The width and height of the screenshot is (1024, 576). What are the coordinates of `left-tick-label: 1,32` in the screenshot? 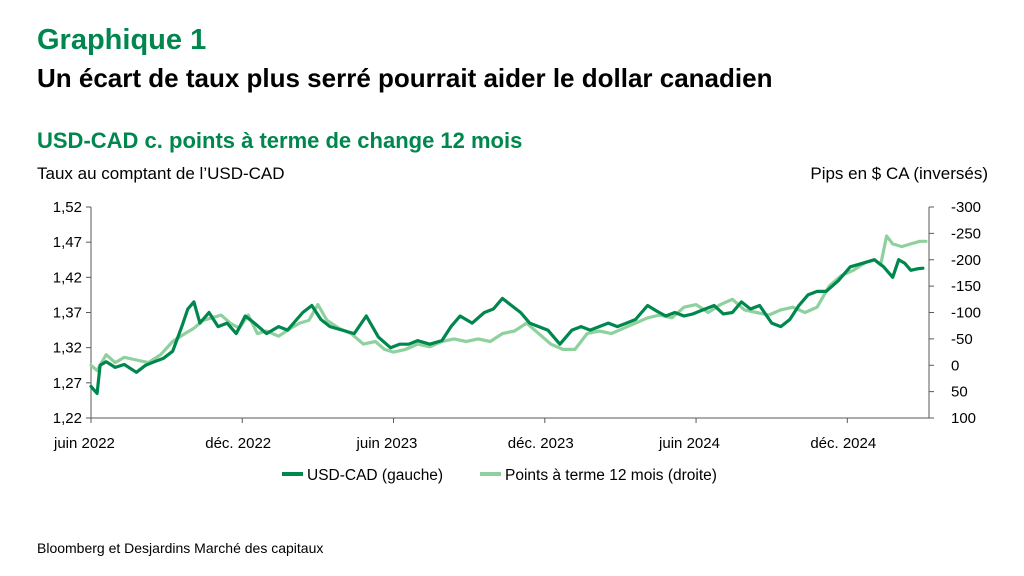 It's located at (67, 348).